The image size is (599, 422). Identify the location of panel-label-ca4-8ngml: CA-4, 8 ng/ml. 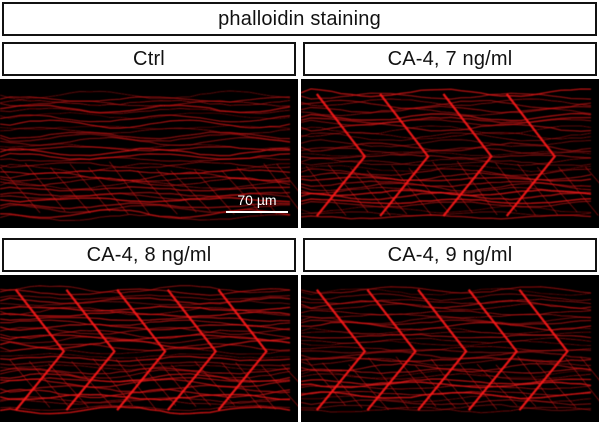
(149, 255).